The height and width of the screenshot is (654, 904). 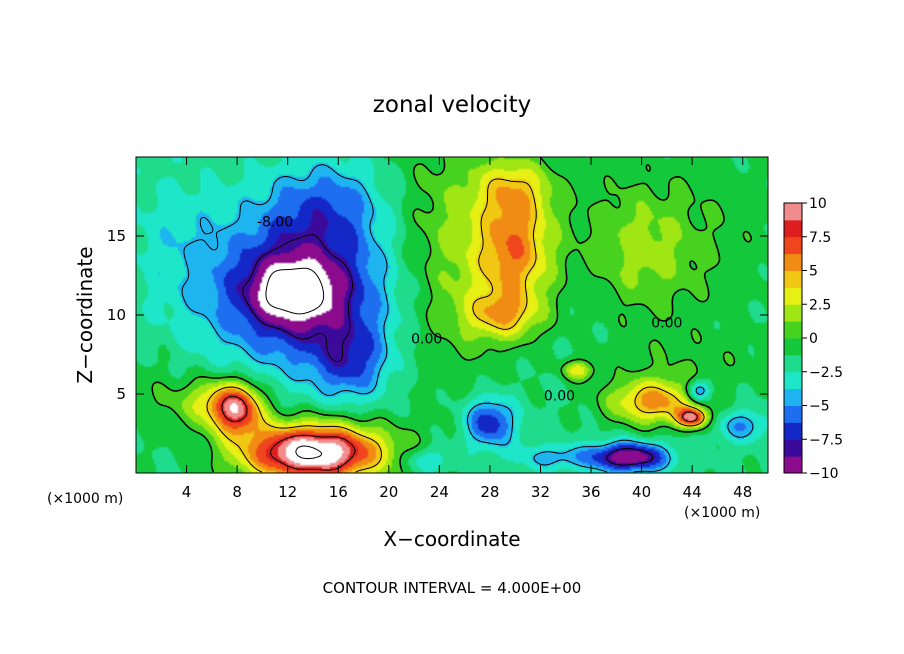 What do you see at coordinates (388, 492) in the screenshot?
I see `x-tick-label: 20` at bounding box center [388, 492].